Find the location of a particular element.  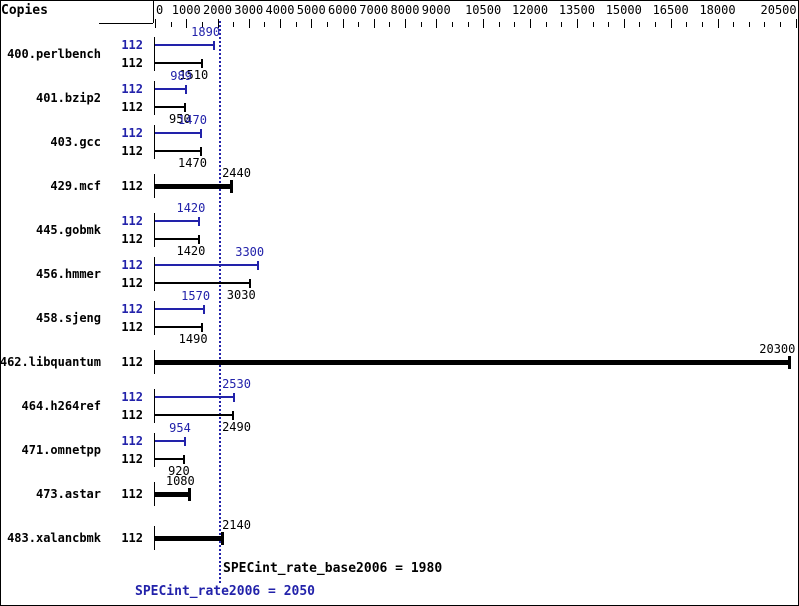

base-value-label: 1470 is located at coordinates (192, 163).